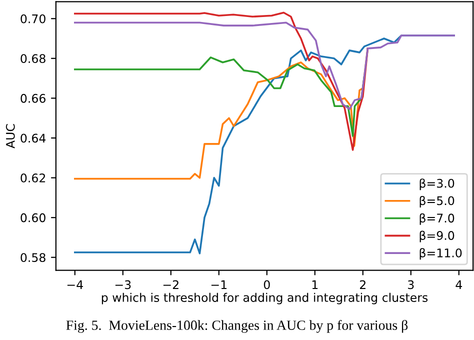  I want to click on x-tick-label: −3, so click(123, 285).